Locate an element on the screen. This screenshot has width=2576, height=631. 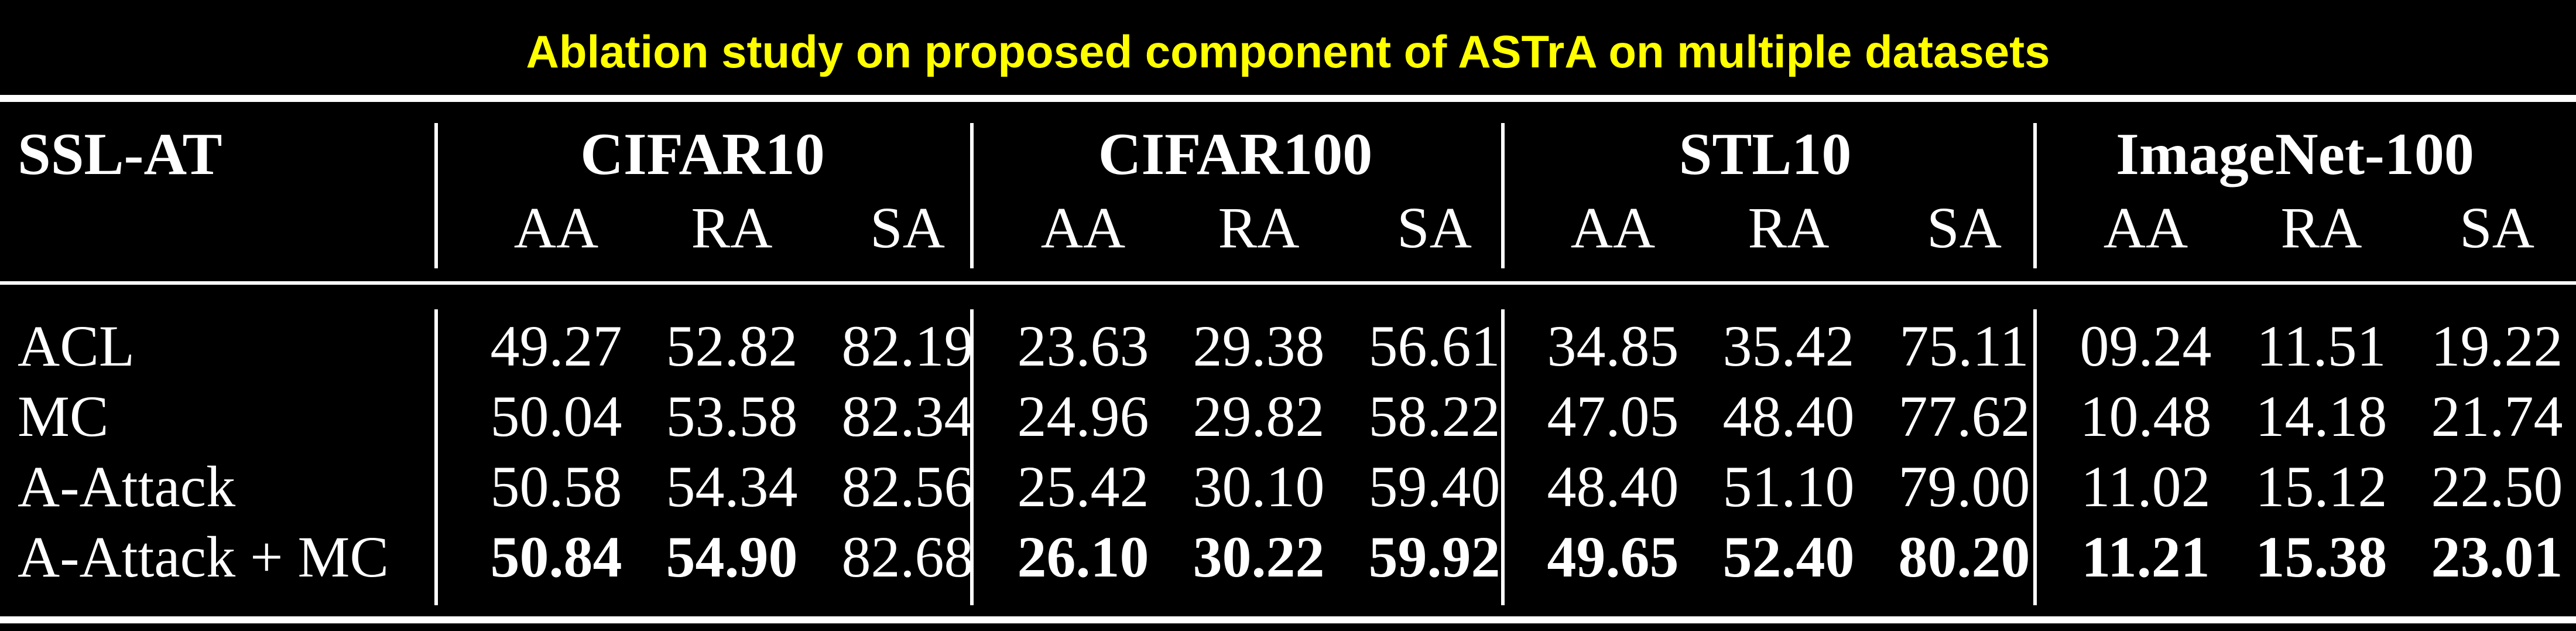
header-rule is located at coordinates (1288, 283).